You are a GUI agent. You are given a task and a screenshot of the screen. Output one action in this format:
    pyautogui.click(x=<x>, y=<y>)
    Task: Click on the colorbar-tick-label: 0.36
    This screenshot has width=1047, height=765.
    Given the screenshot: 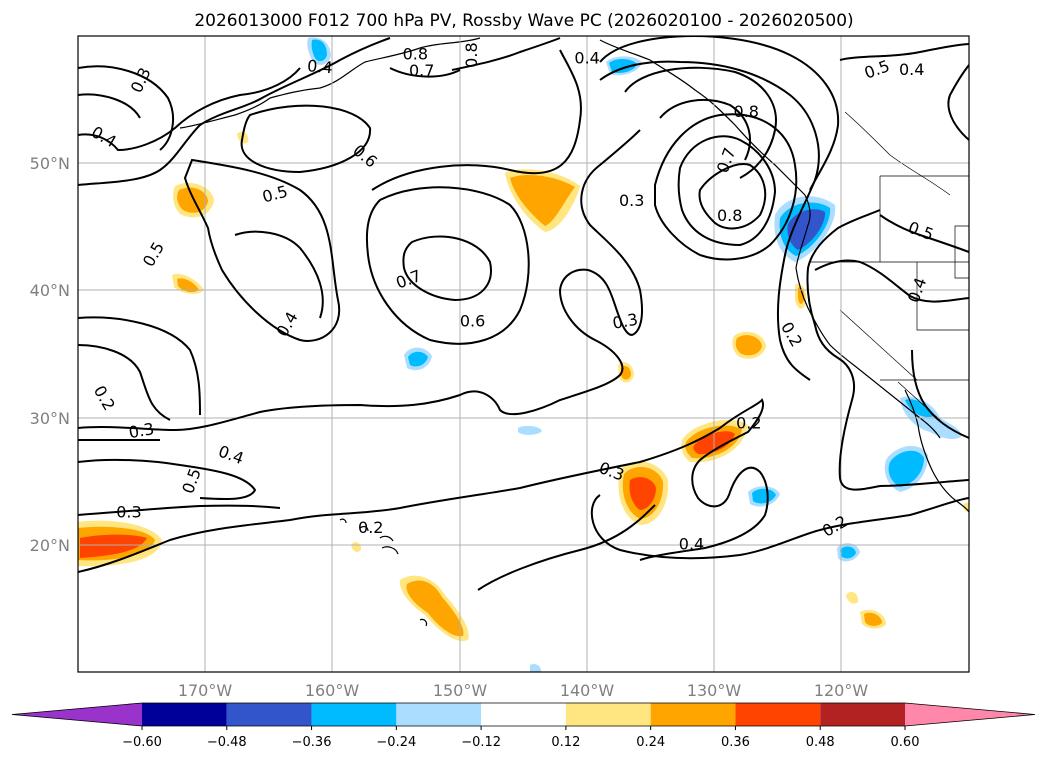 What is the action you would take?
    pyautogui.click(x=735, y=742)
    